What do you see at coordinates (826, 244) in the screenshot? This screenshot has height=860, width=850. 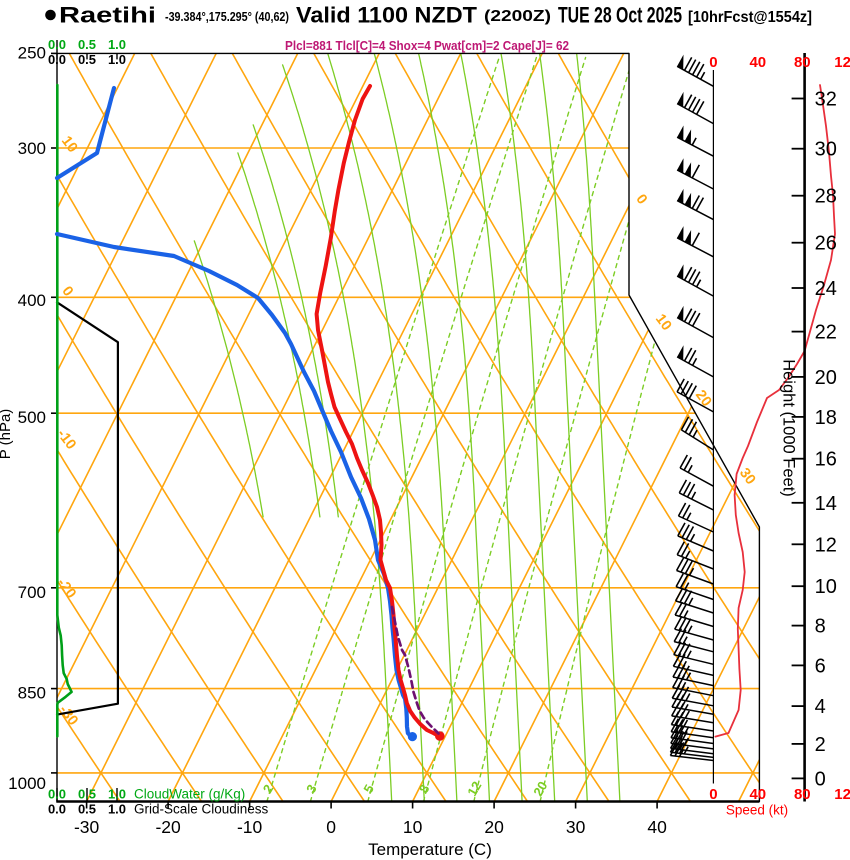 I see `svg-text: 26` at bounding box center [826, 244].